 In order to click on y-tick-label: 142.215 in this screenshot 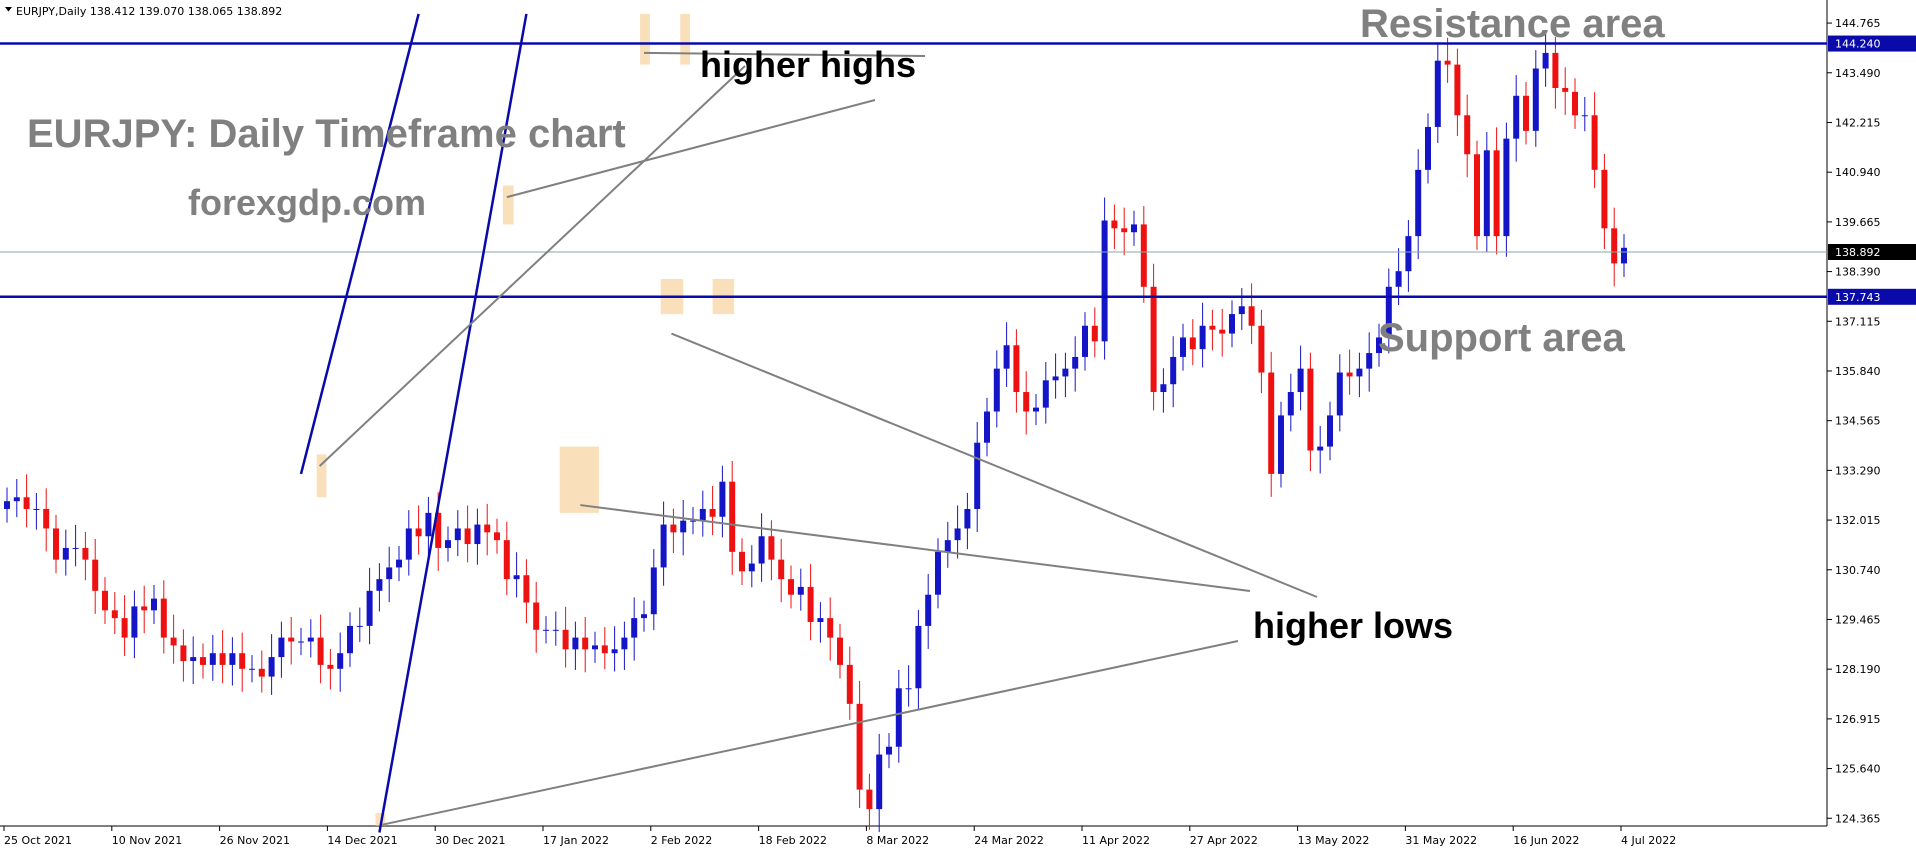, I will do `click(1858, 122)`.